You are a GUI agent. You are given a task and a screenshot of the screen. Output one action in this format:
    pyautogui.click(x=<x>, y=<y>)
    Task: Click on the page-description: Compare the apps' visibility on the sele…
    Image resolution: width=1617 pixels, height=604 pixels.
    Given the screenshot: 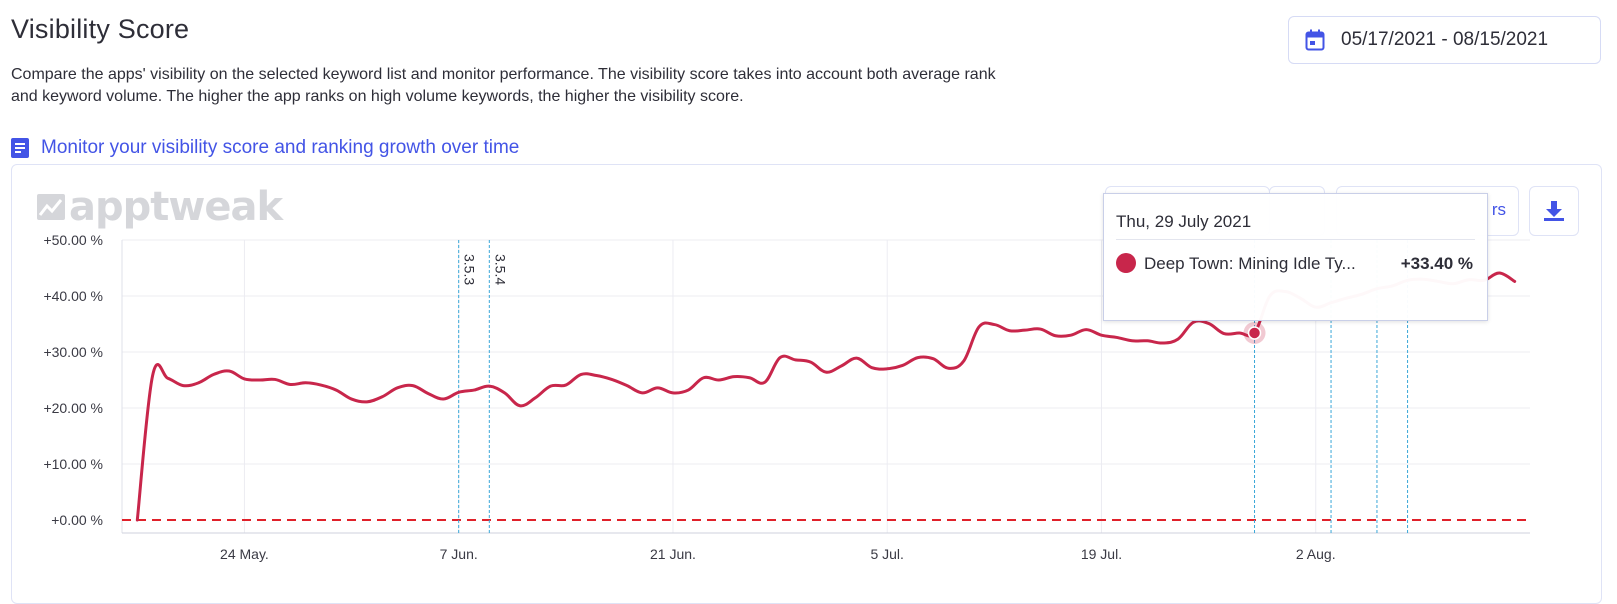 What is the action you would take?
    pyautogui.click(x=503, y=85)
    